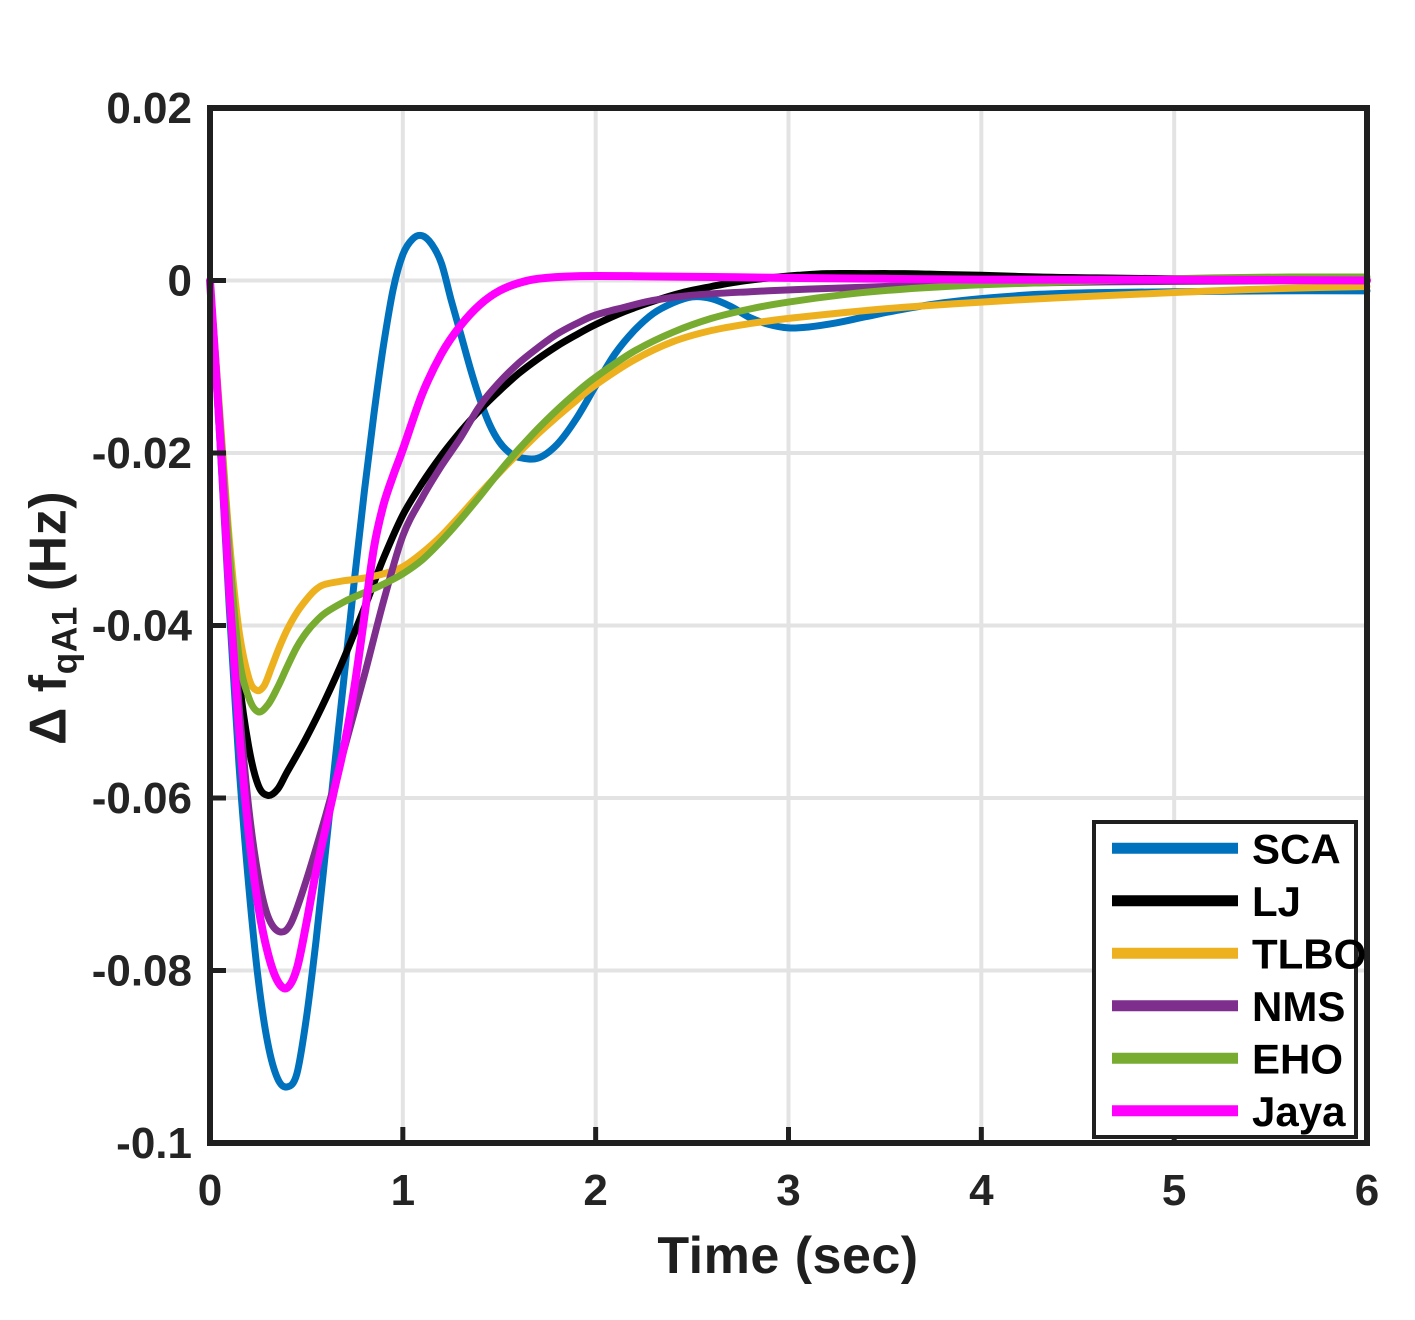 Image resolution: width=1415 pixels, height=1320 pixels. Describe the element at coordinates (142, 626) in the screenshot. I see `y-tick-label--0.04: -0.04` at that location.